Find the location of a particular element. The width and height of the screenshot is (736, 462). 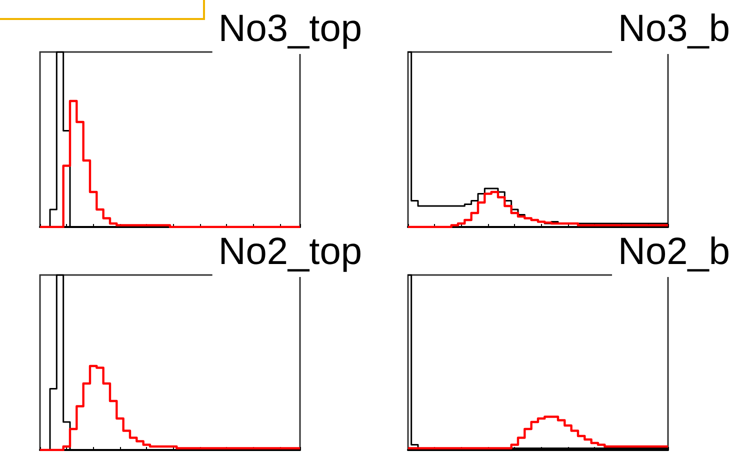

chart-title: No2_b is located at coordinates (674, 252).